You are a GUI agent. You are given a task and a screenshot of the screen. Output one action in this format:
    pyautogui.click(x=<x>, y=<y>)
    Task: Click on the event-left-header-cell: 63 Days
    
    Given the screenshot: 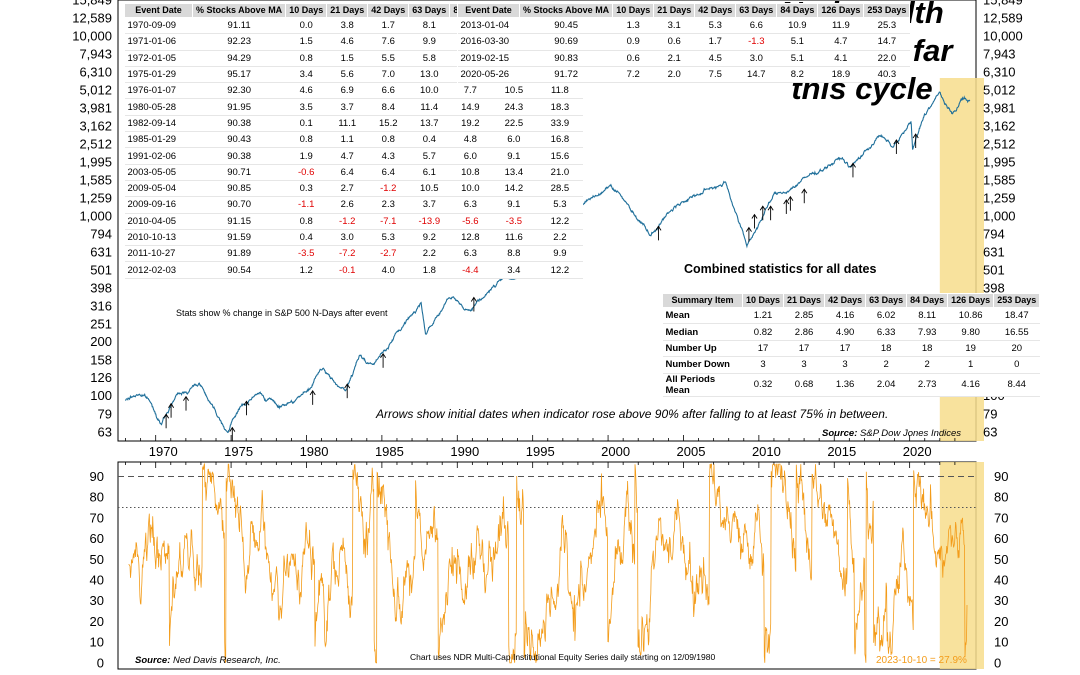 What is the action you would take?
    pyautogui.click(x=429, y=10)
    